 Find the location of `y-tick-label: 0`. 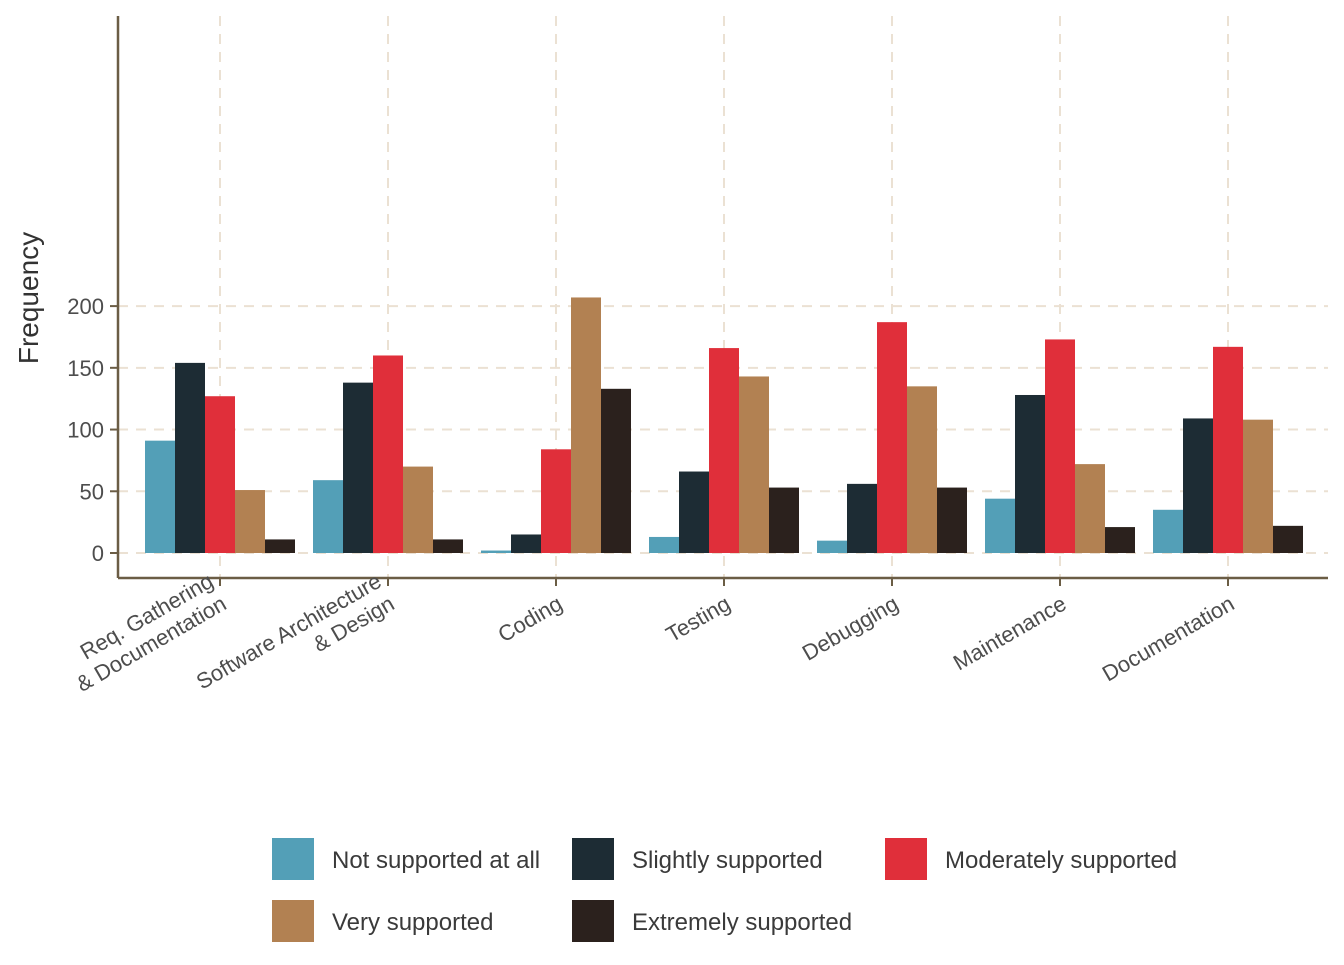

y-tick-label: 0 is located at coordinates (98, 553).